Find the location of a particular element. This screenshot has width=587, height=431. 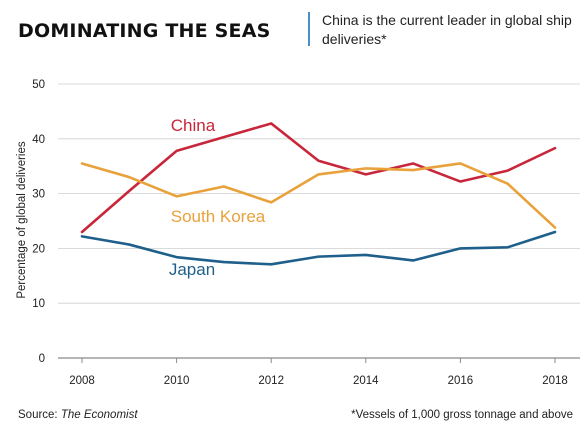

x-tick-label: 2014 is located at coordinates (366, 381).